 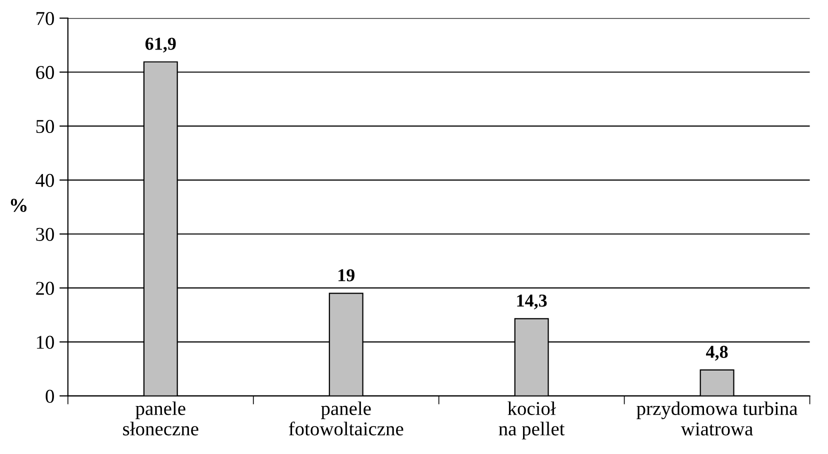 I want to click on data-label: 14,3, so click(x=532, y=302).